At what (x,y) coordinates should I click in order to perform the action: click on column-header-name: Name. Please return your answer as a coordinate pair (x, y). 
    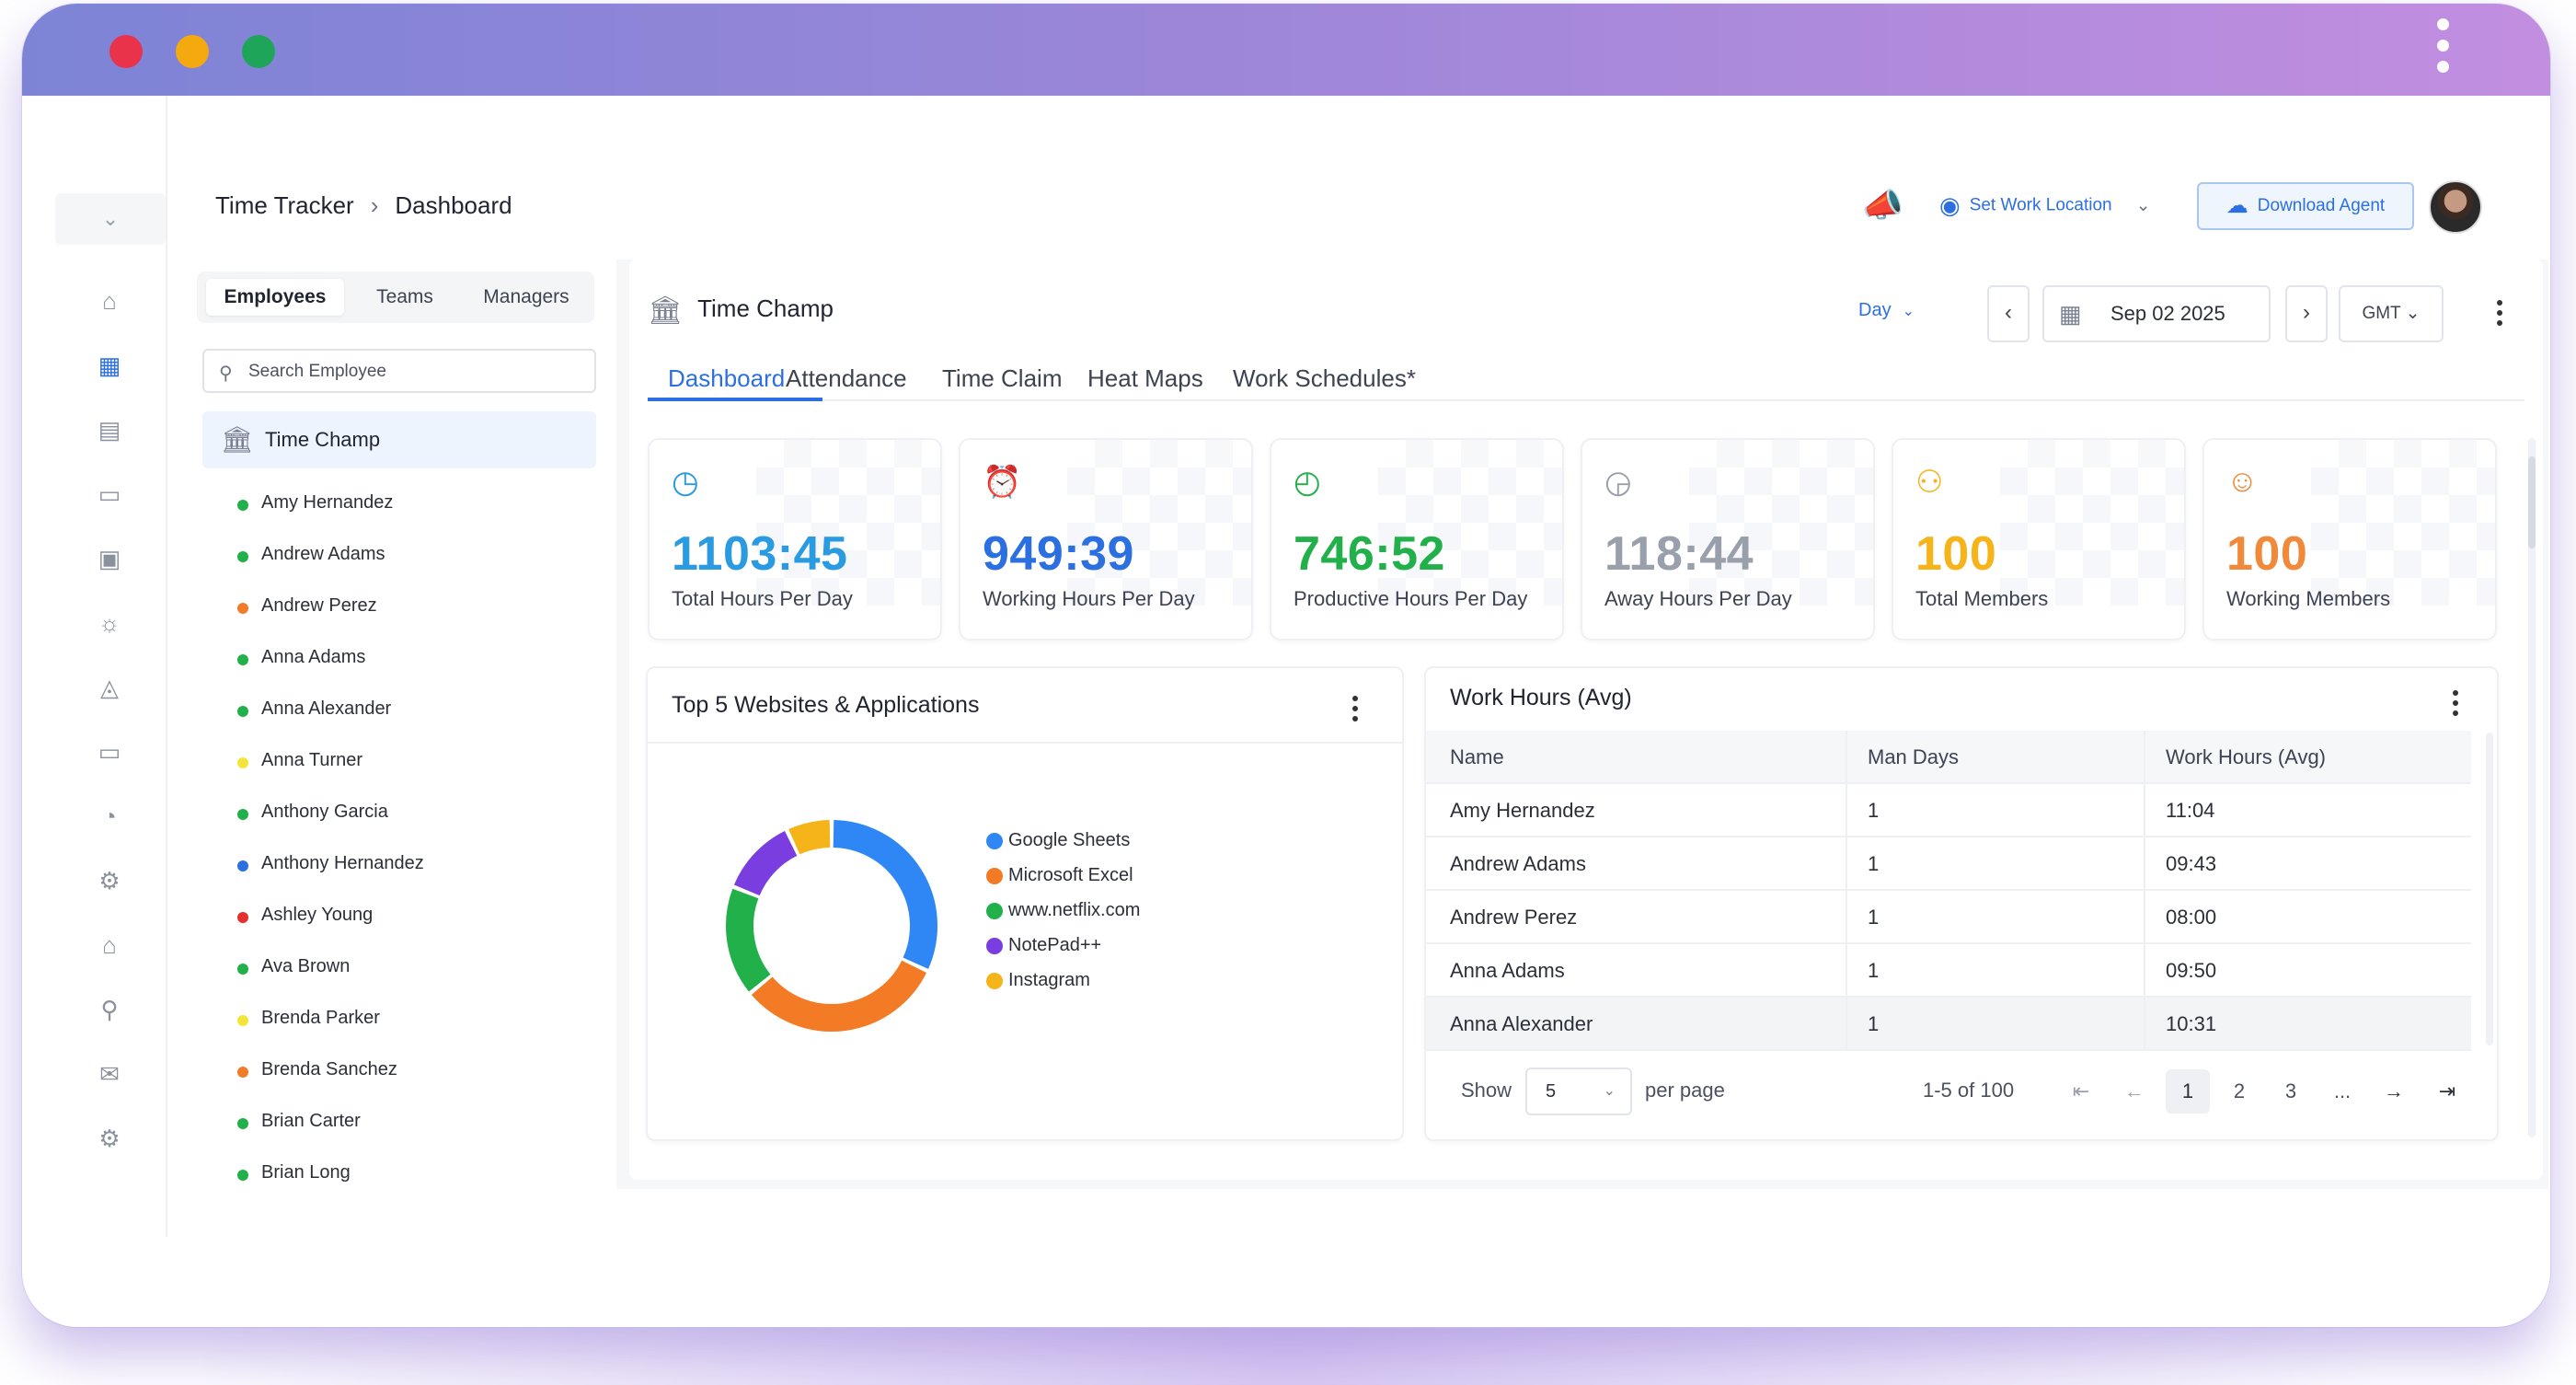
    Looking at the image, I should click on (1477, 756).